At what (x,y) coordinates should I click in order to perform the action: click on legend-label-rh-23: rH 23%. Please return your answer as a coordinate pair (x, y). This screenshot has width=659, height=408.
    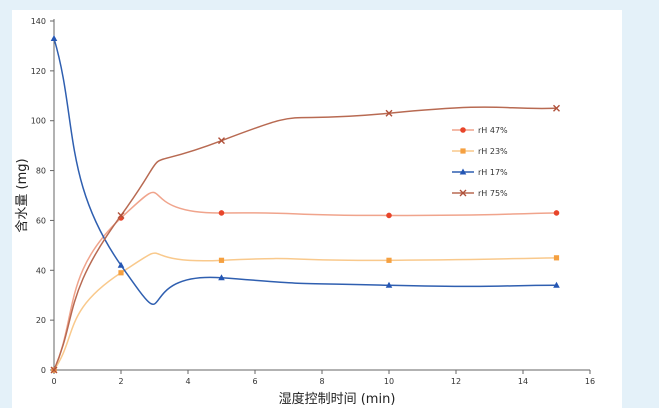
    Looking at the image, I should click on (493, 151).